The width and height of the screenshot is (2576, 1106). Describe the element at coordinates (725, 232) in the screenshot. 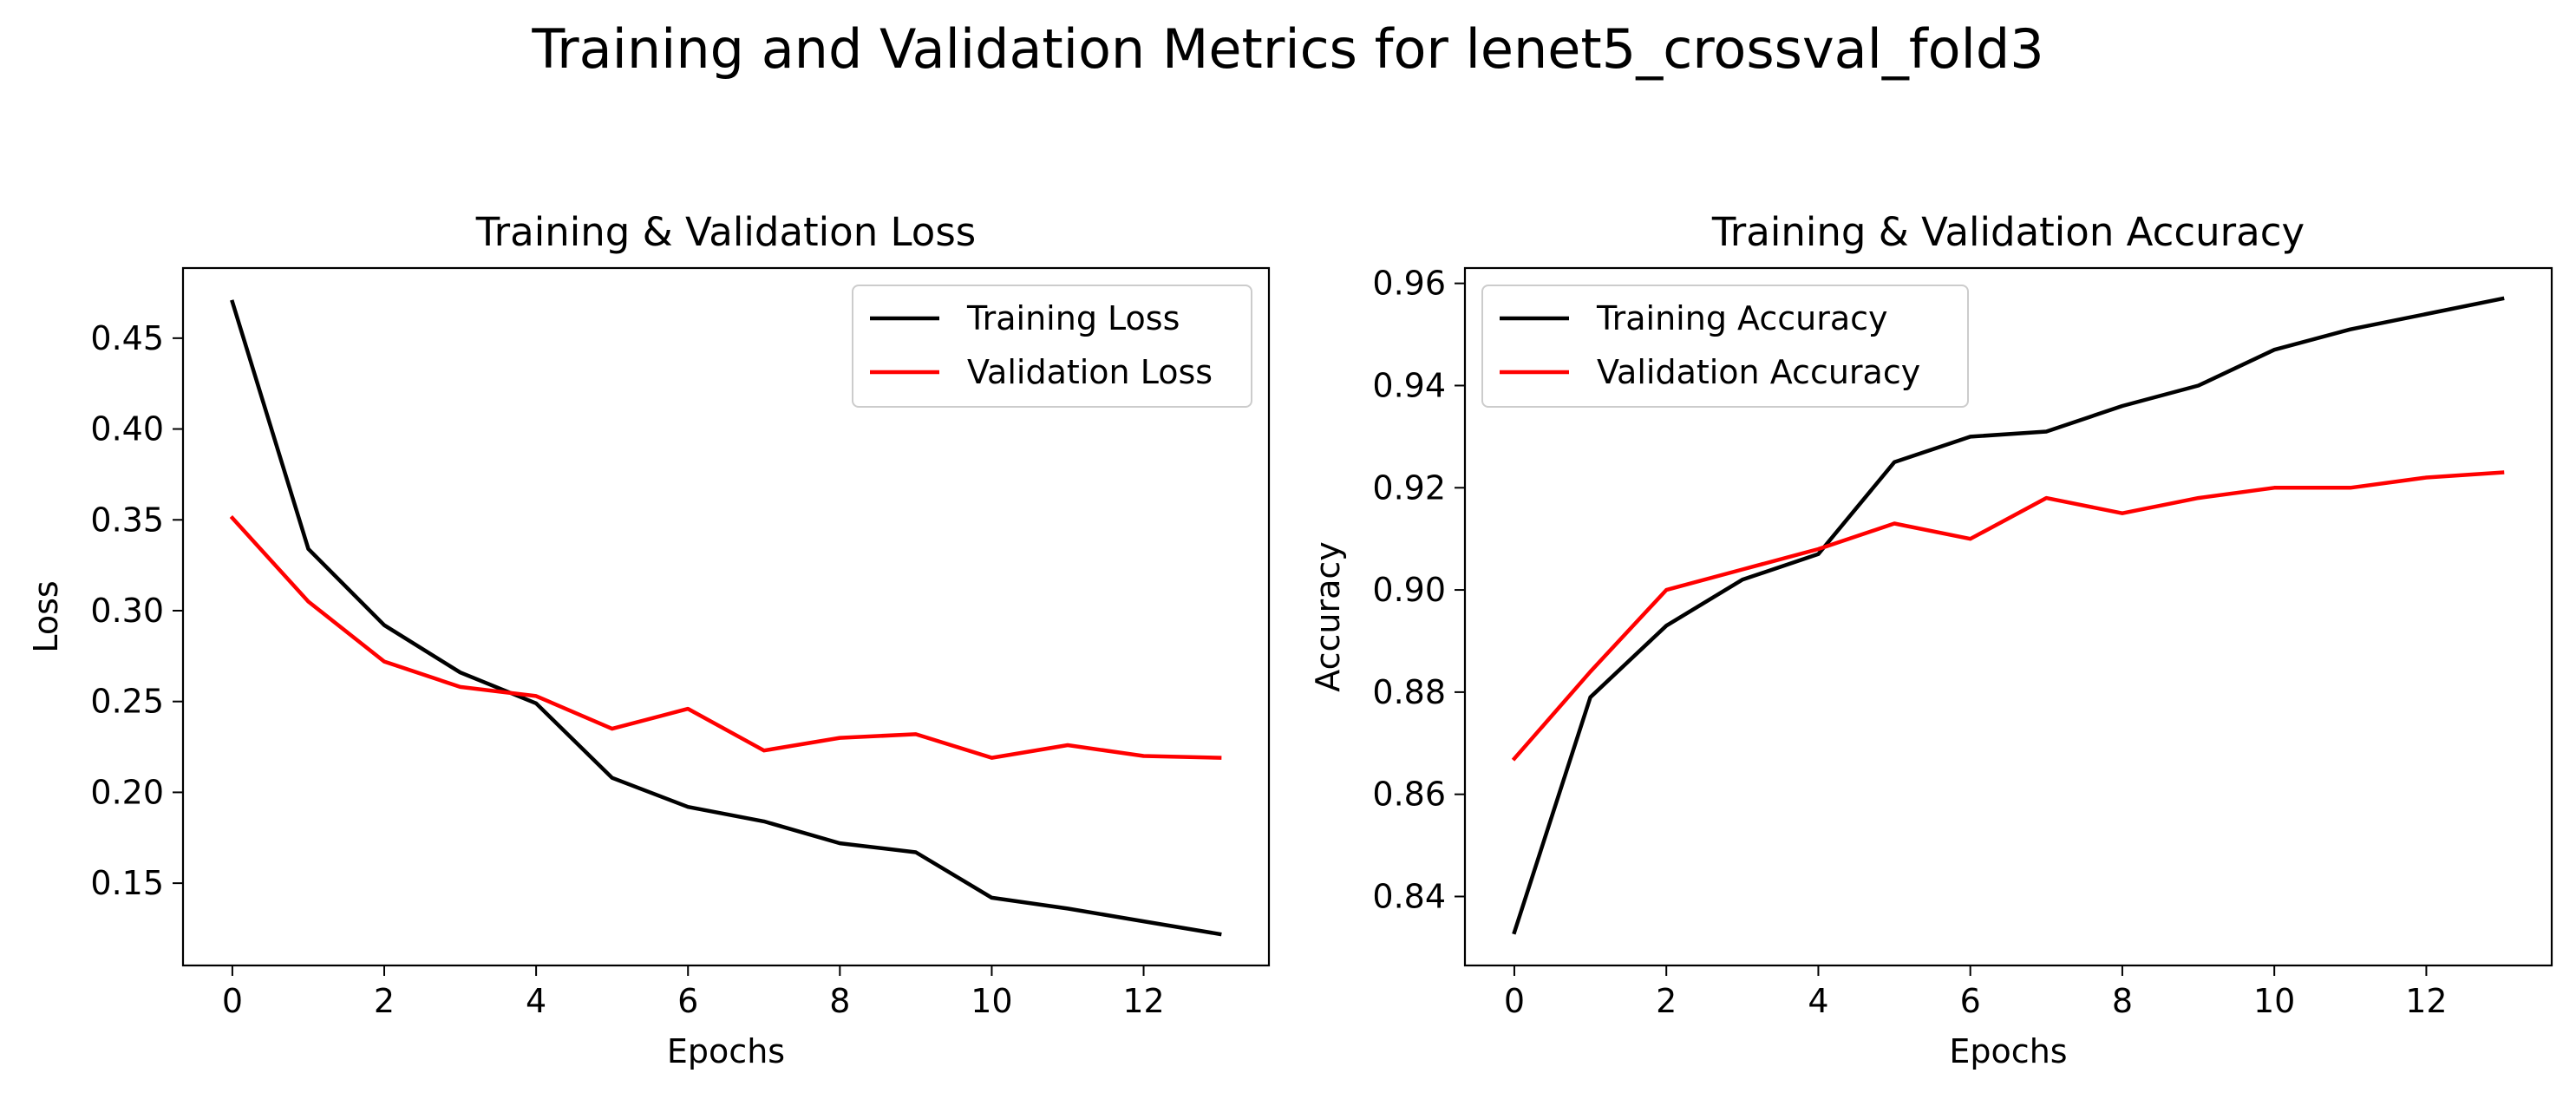

I see `loss-chart-title: Training & Validation Loss` at that location.